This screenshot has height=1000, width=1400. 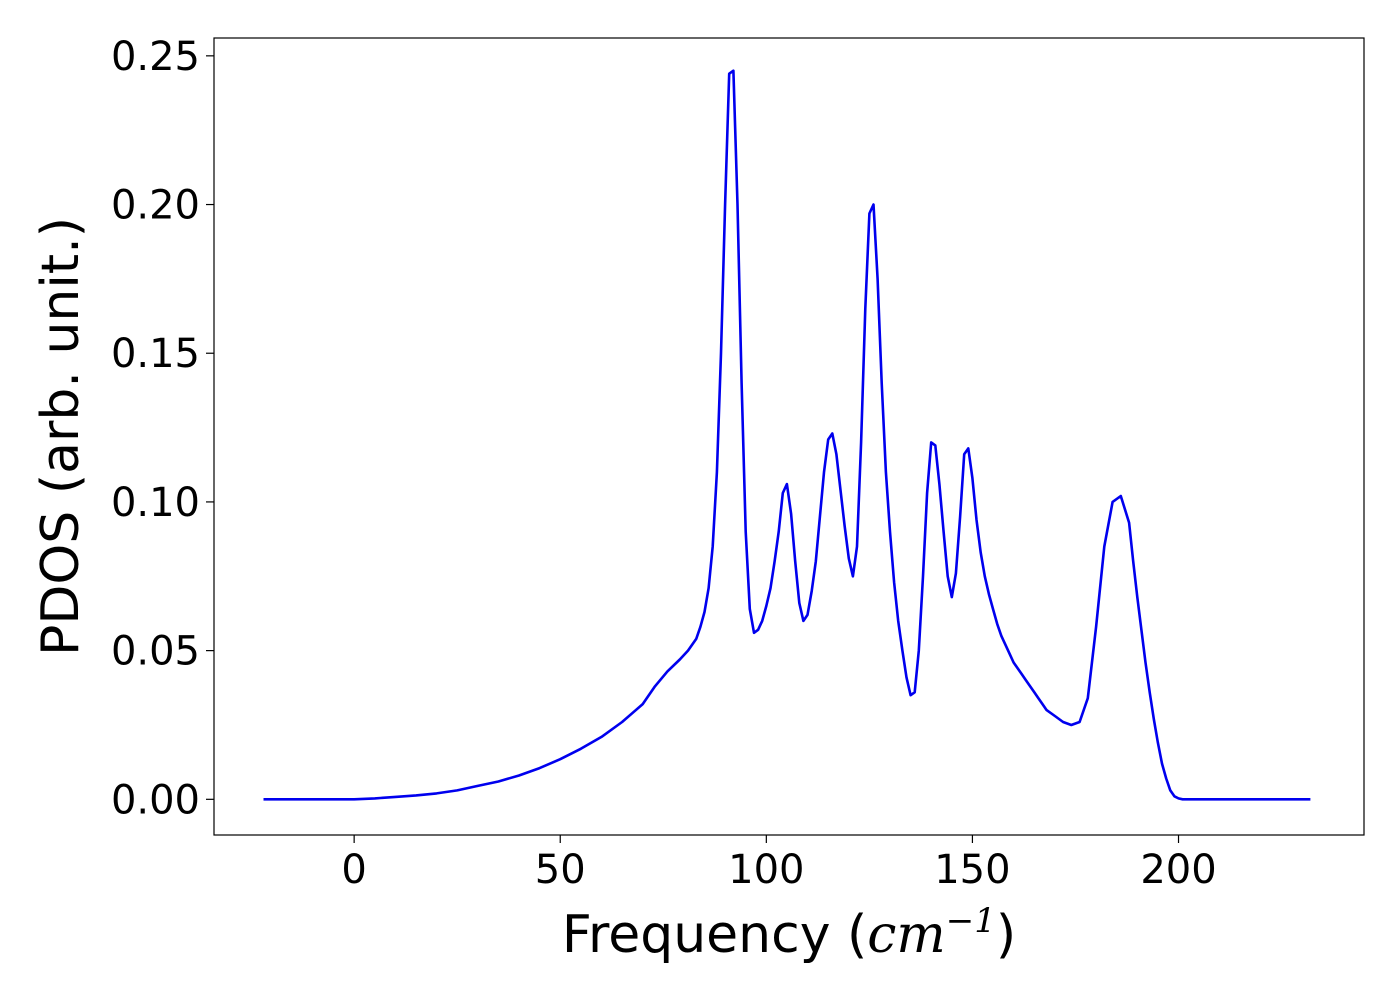 What do you see at coordinates (155, 57) in the screenshot?
I see `y-tick-label: 0.25` at bounding box center [155, 57].